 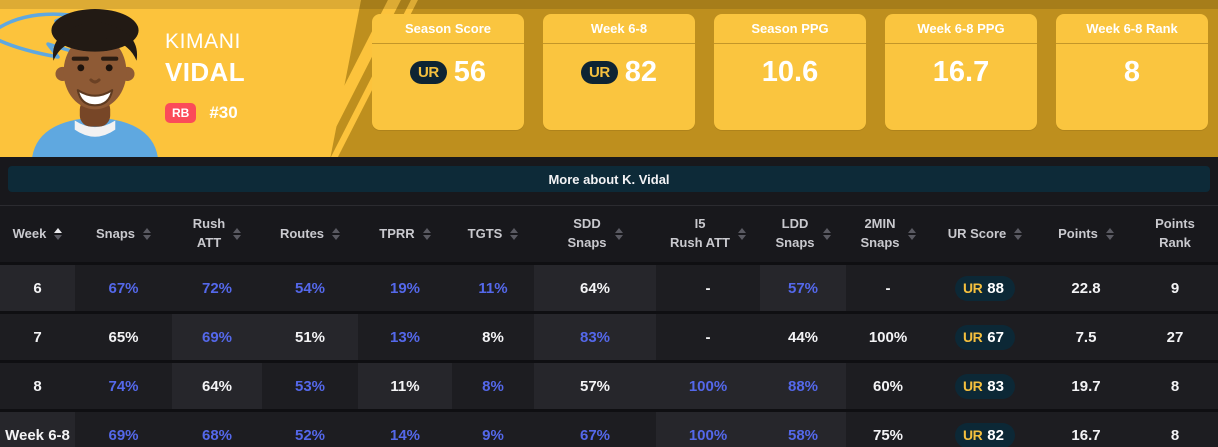 What do you see at coordinates (123, 234) in the screenshot?
I see `column-header-snaps: Snaps` at bounding box center [123, 234].